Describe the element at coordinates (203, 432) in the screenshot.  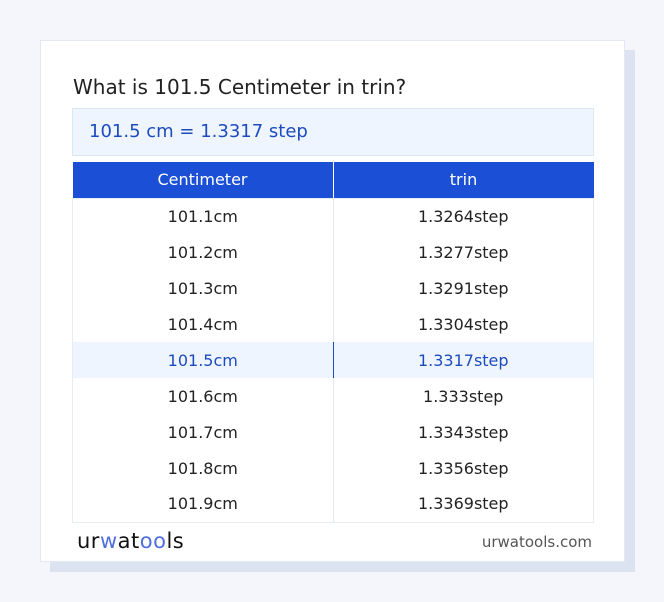
I see `centimeter-cell: 101.7cm` at that location.